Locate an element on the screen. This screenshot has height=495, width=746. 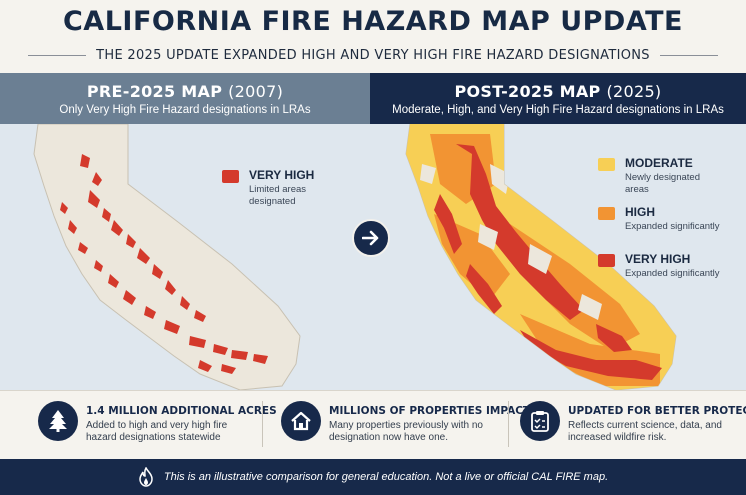
left-panel-year: (2007) is located at coordinates (256, 91).